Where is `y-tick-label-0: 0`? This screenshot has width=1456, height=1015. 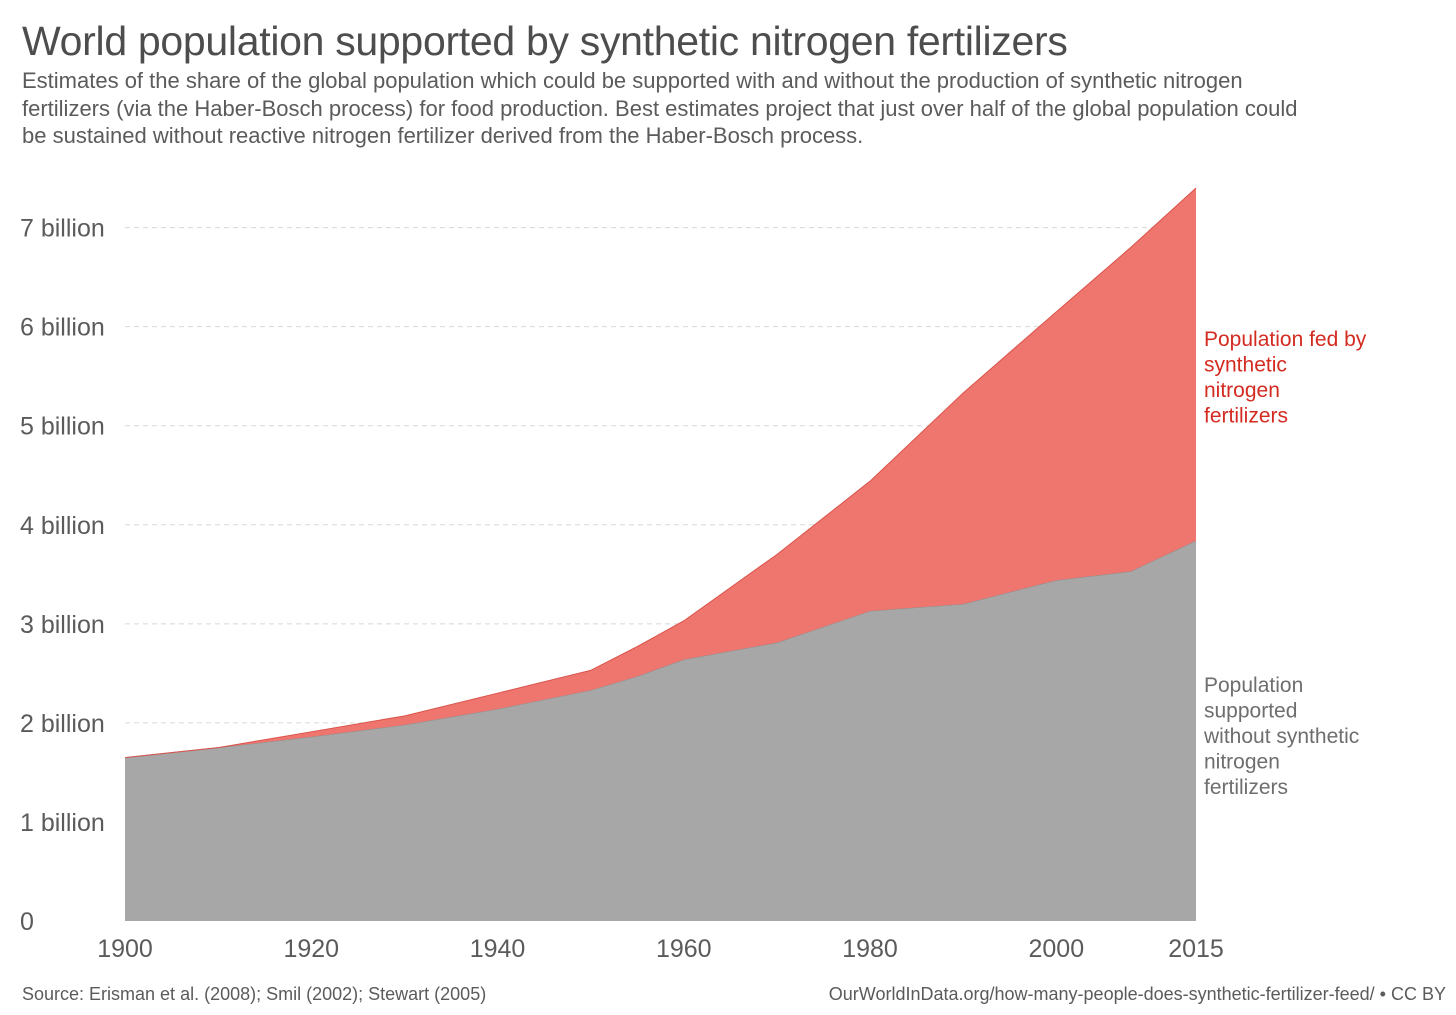 y-tick-label-0: 0 is located at coordinates (27, 922).